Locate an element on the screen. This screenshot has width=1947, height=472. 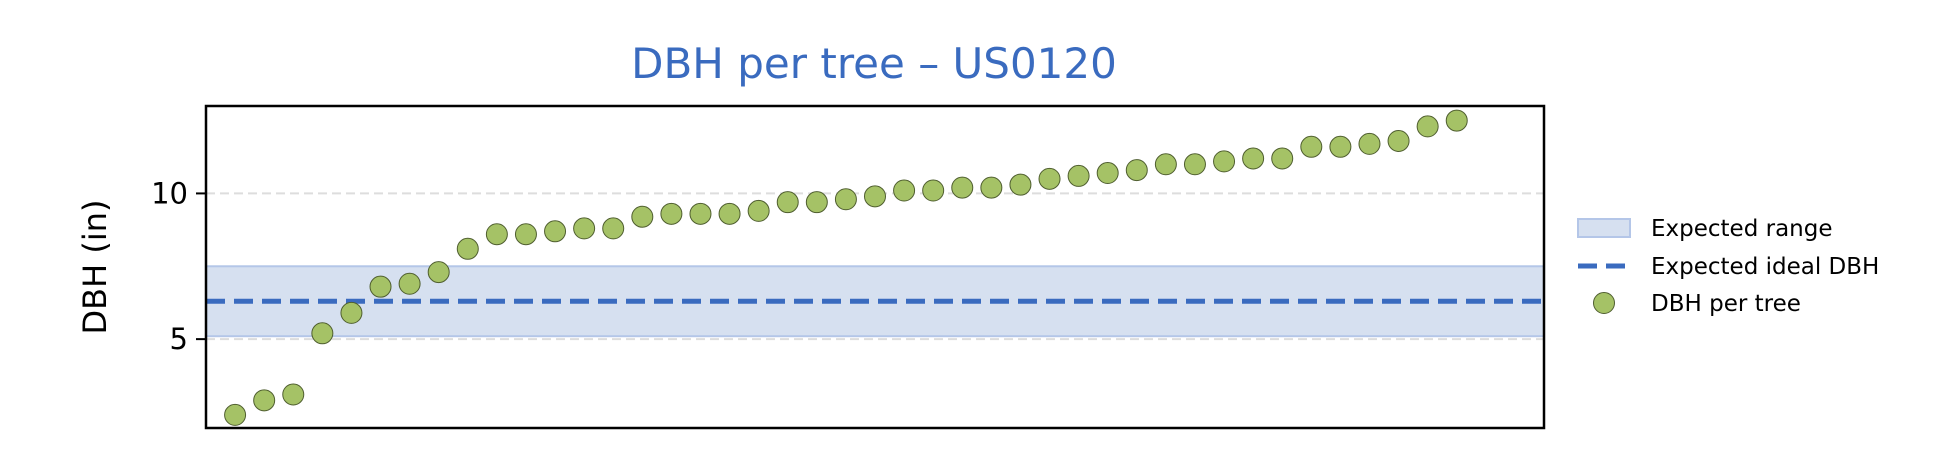
legend-label: DBH per tree is located at coordinates (1726, 304).